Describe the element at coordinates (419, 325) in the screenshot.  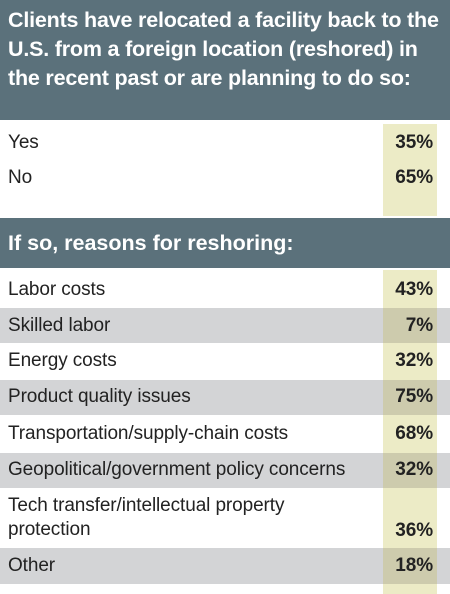
I see `row-value: 7%` at that location.